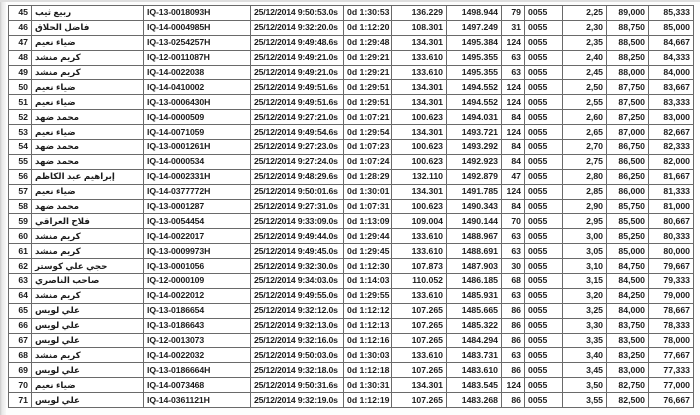 This screenshot has height=415, width=700. Describe the element at coordinates (584, 325) in the screenshot. I see `cell-rate: 3,30` at that location.